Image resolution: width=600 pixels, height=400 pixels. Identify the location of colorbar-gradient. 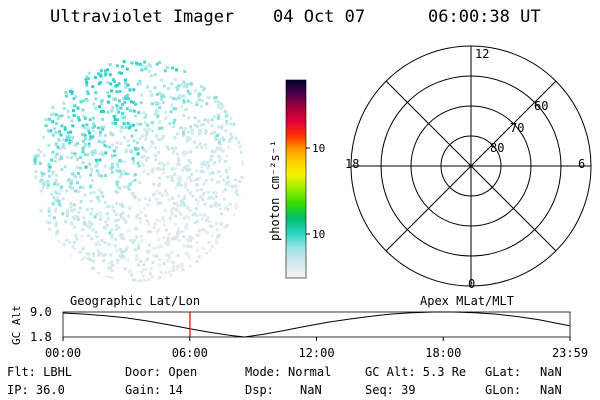
(296, 179).